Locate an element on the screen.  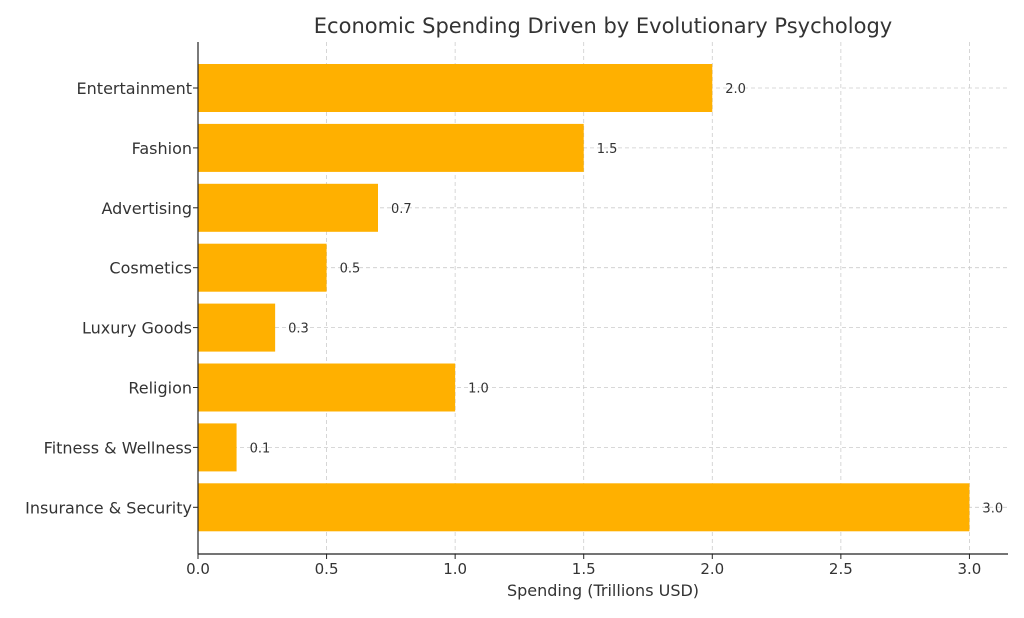
data-label: 0.7 is located at coordinates (401, 209).